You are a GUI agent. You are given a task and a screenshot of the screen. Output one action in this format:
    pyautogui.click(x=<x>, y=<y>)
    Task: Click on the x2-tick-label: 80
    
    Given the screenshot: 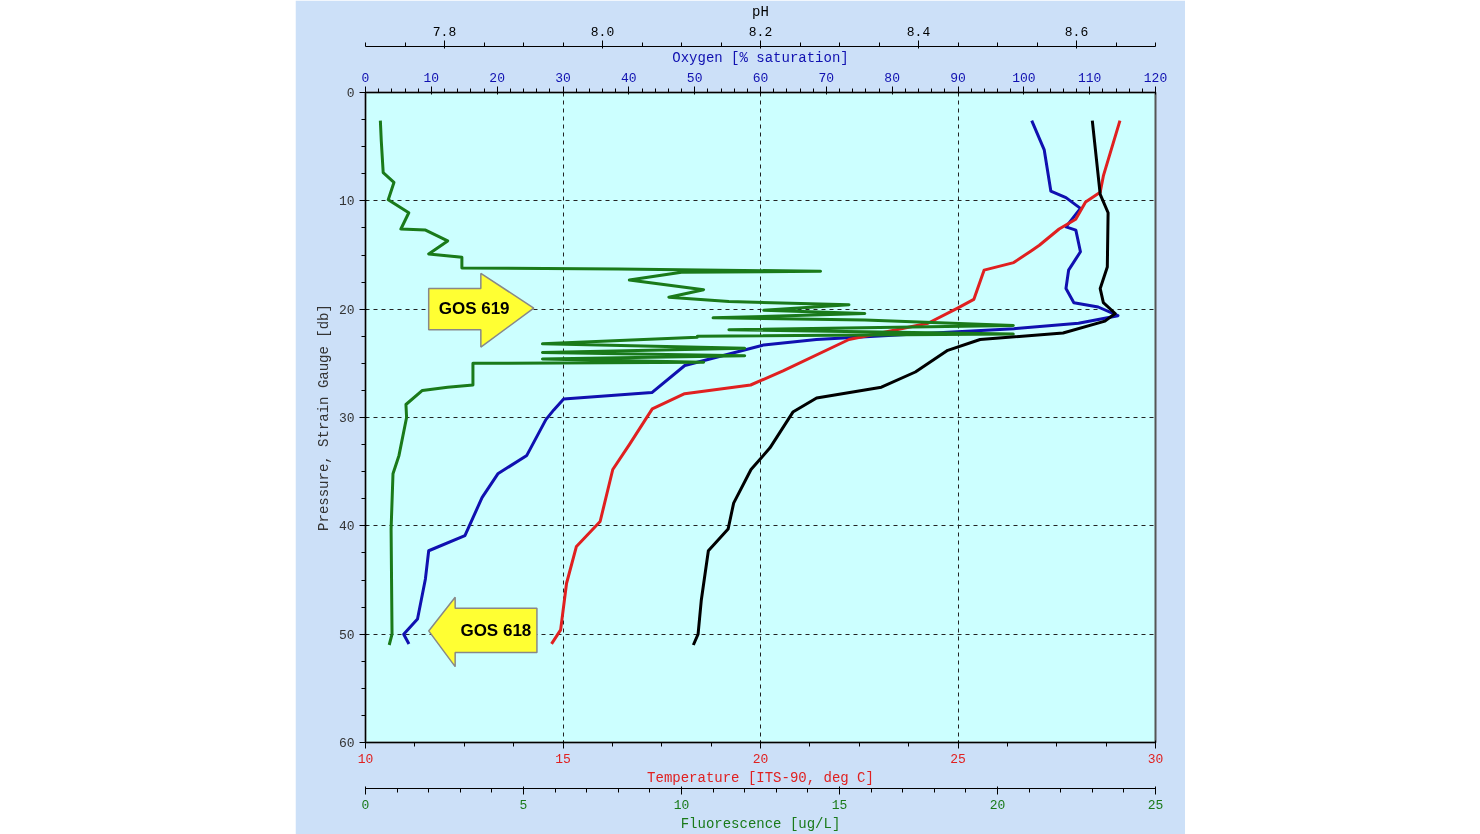 What is the action you would take?
    pyautogui.click(x=892, y=78)
    